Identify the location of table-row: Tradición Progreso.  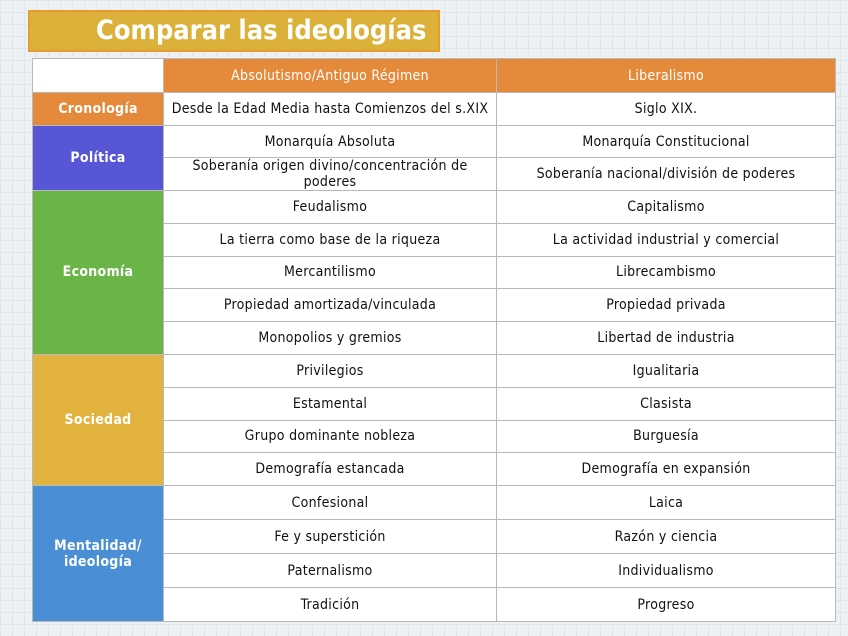
(434, 605).